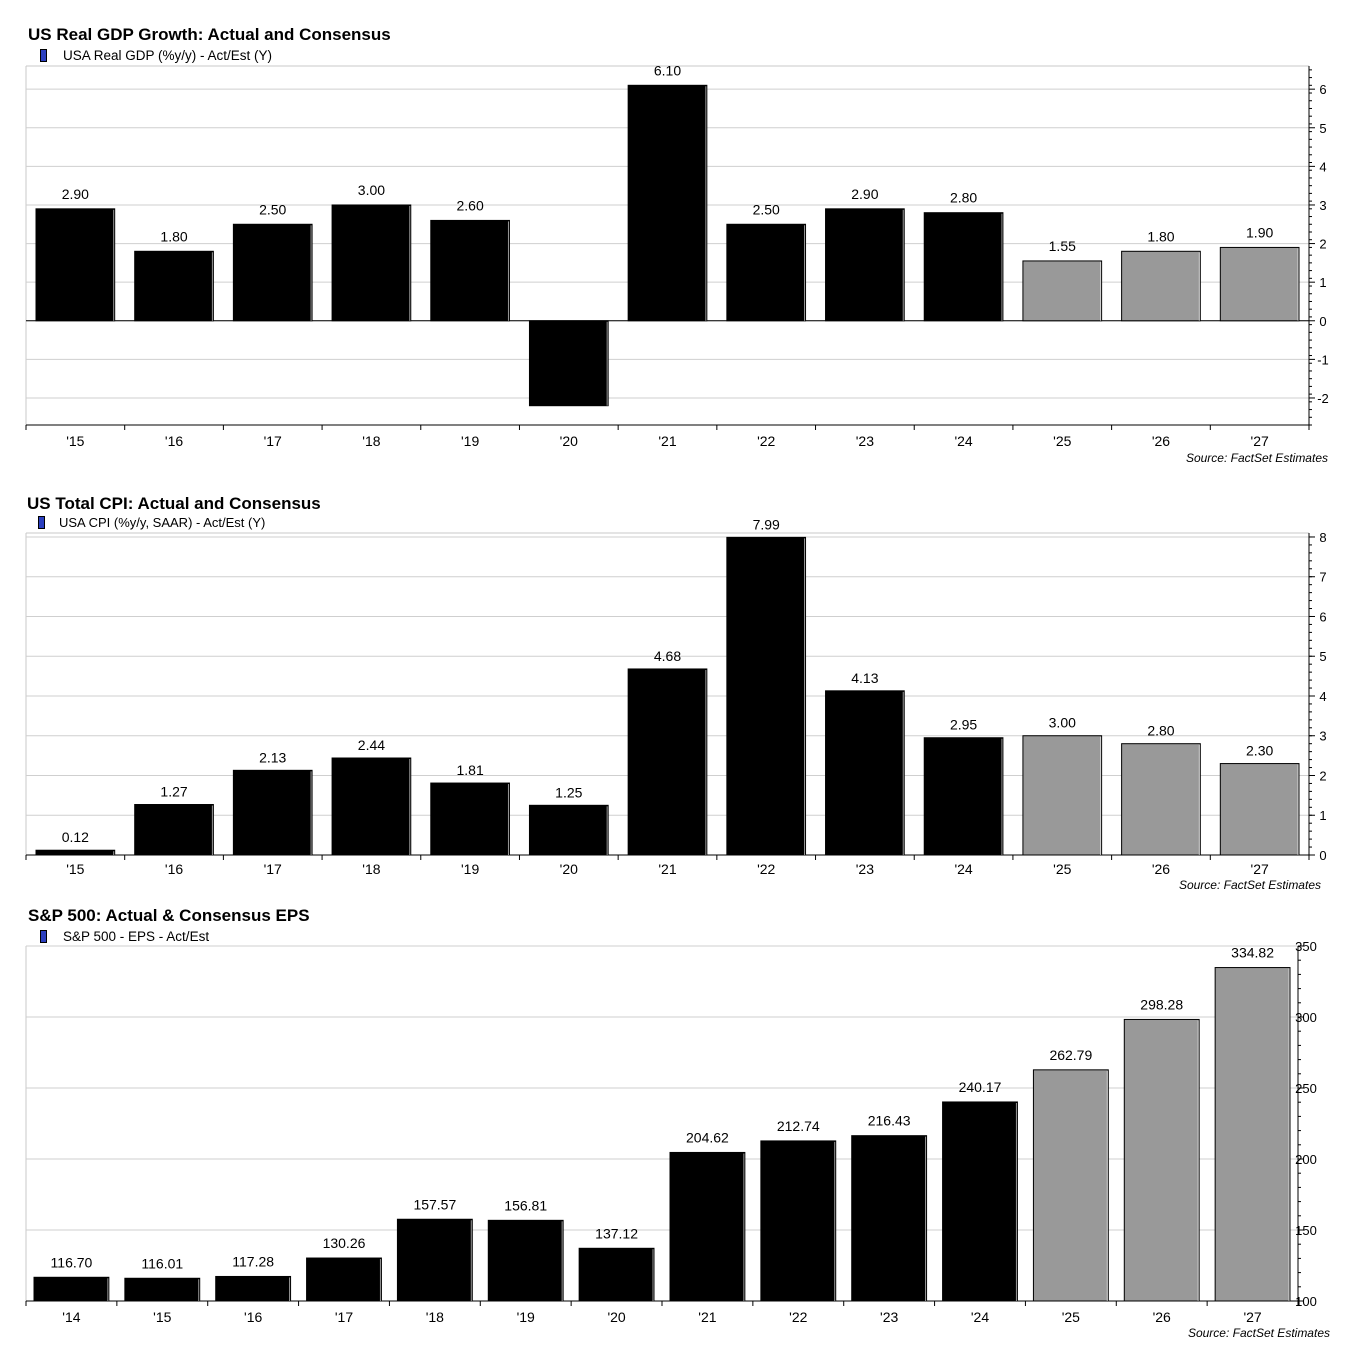  What do you see at coordinates (525, 1205) in the screenshot?
I see `eps-data-label: 156.81` at bounding box center [525, 1205].